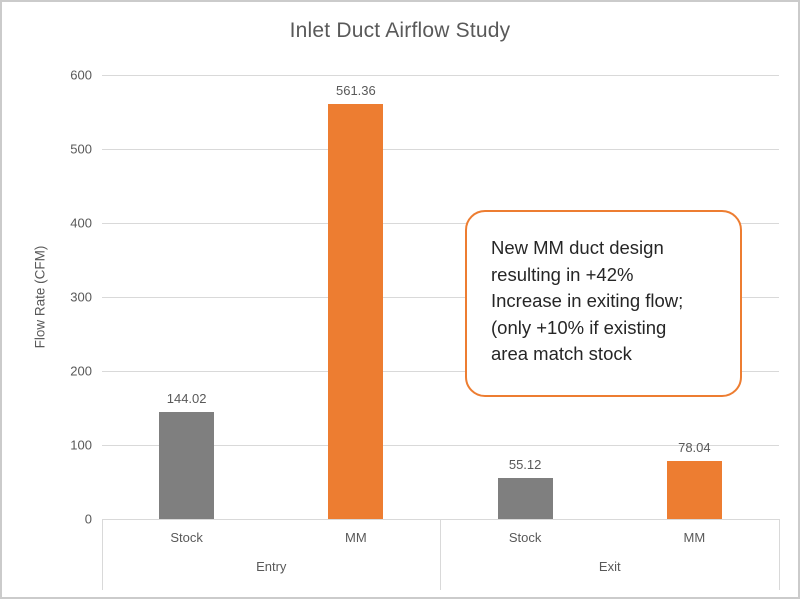  I want to click on category-label-exit-stock: Stock, so click(525, 537).